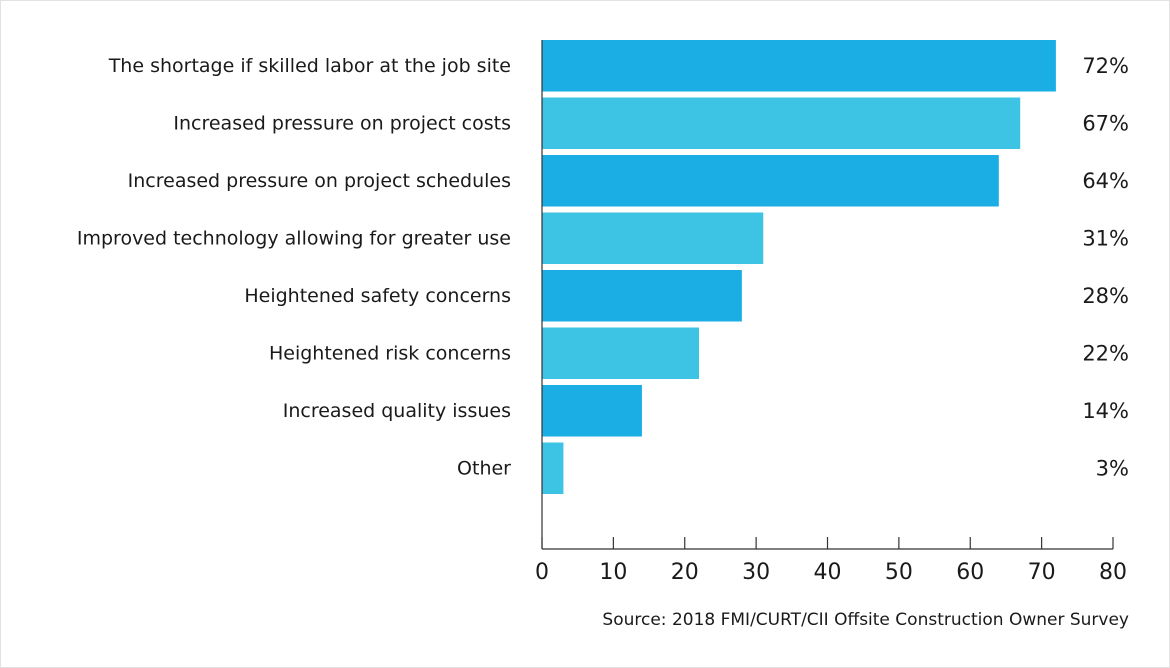 The width and height of the screenshot is (1170, 668). Describe the element at coordinates (770, 181) in the screenshot. I see `bar-increased-pressure-on-project-schedules` at that location.